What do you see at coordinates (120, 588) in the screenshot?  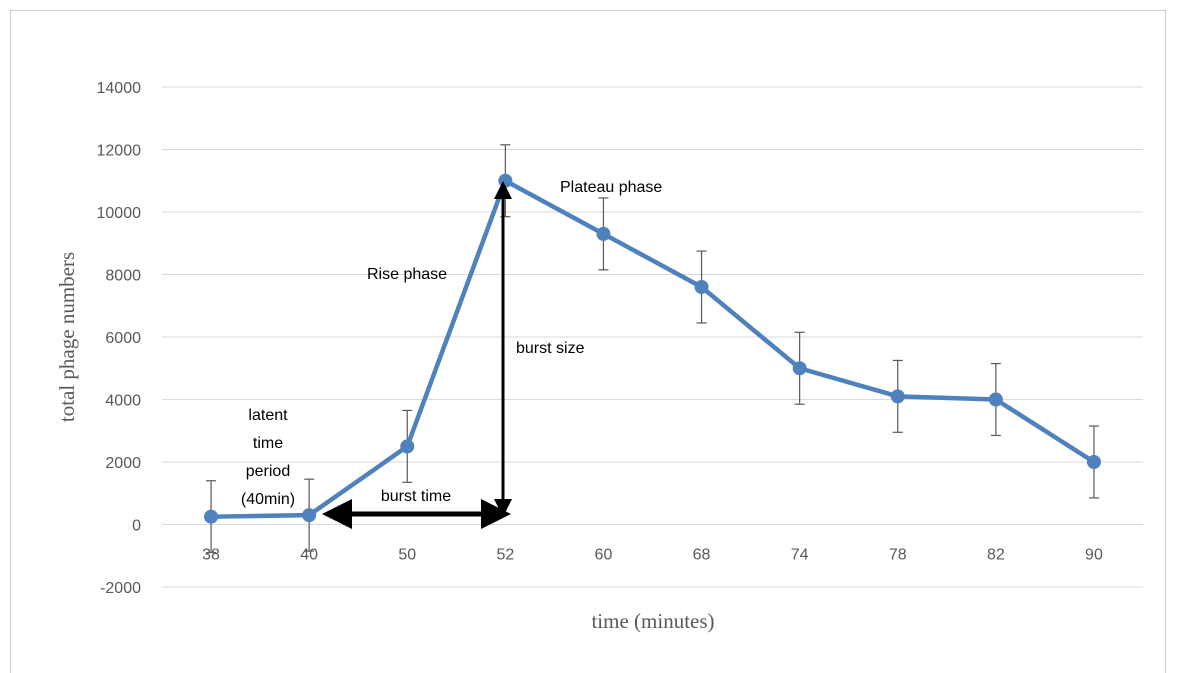 I see `y-tick-label: -2000` at bounding box center [120, 588].